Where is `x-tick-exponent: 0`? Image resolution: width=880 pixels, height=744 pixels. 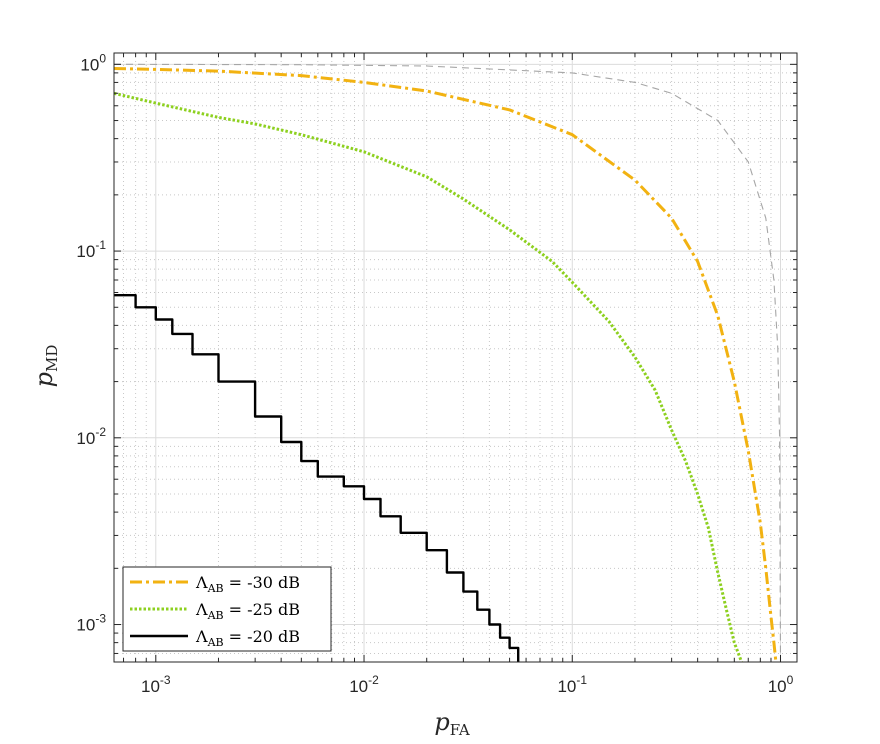
x-tick-exponent: 0 is located at coordinates (790, 680).